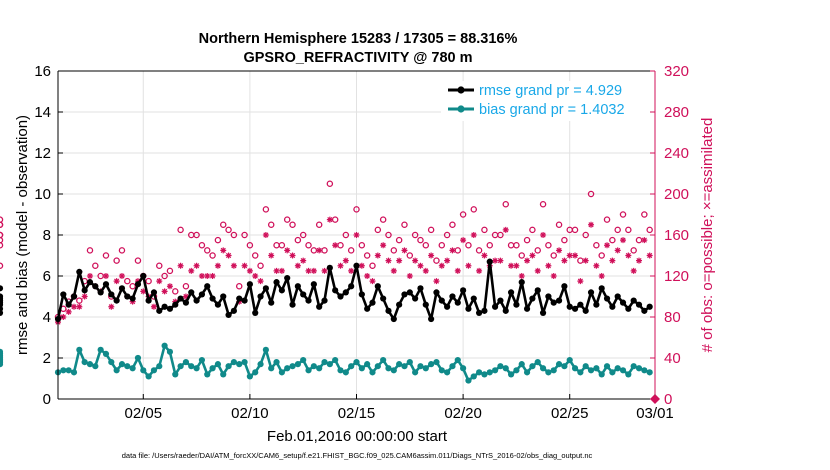 This screenshot has width=830, height=470. What do you see at coordinates (326, 363) in the screenshot?
I see `series-bias` at bounding box center [326, 363].